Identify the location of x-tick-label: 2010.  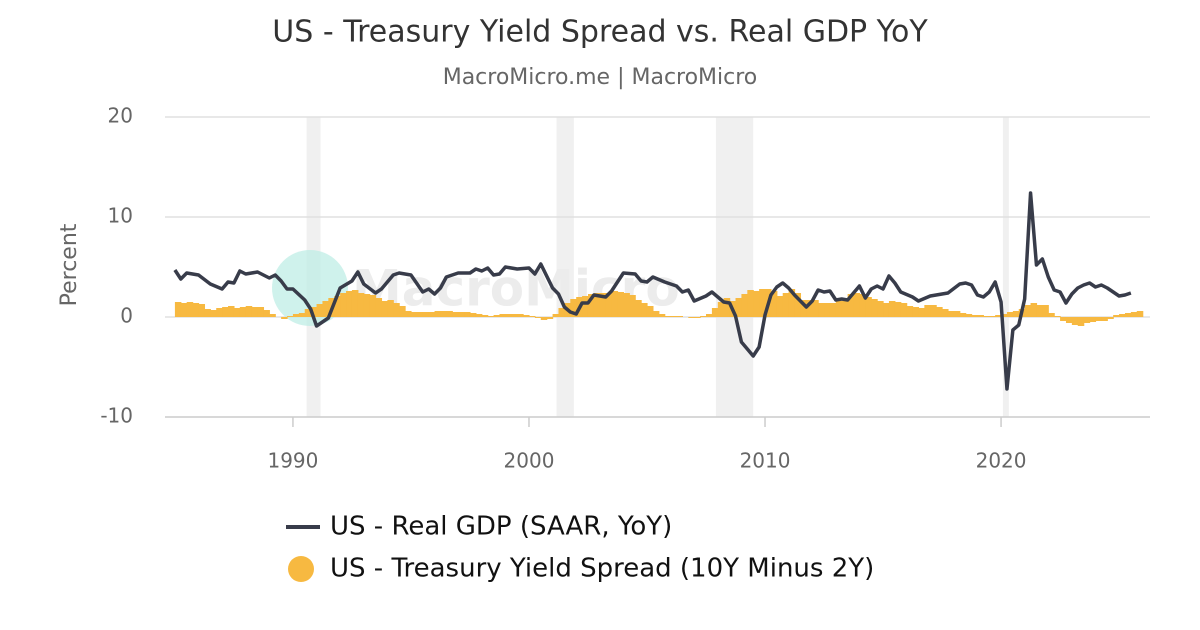
(765, 461).